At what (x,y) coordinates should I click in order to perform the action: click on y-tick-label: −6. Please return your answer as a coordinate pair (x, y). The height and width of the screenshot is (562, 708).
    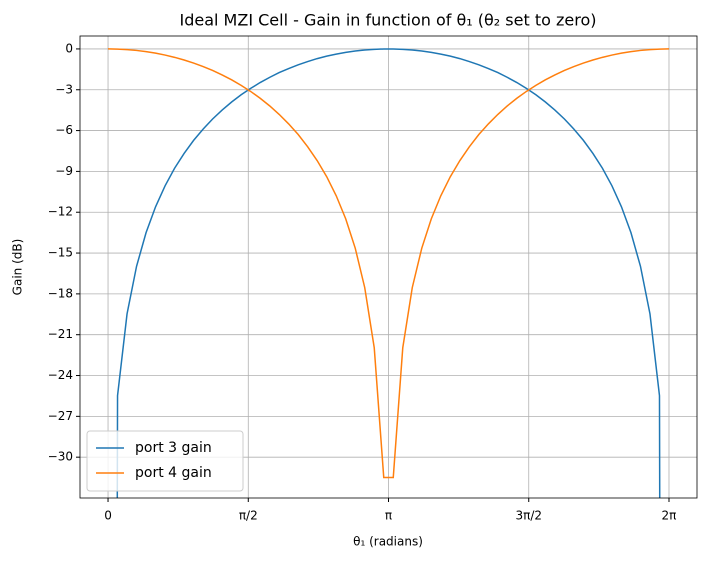
    Looking at the image, I should click on (64, 130).